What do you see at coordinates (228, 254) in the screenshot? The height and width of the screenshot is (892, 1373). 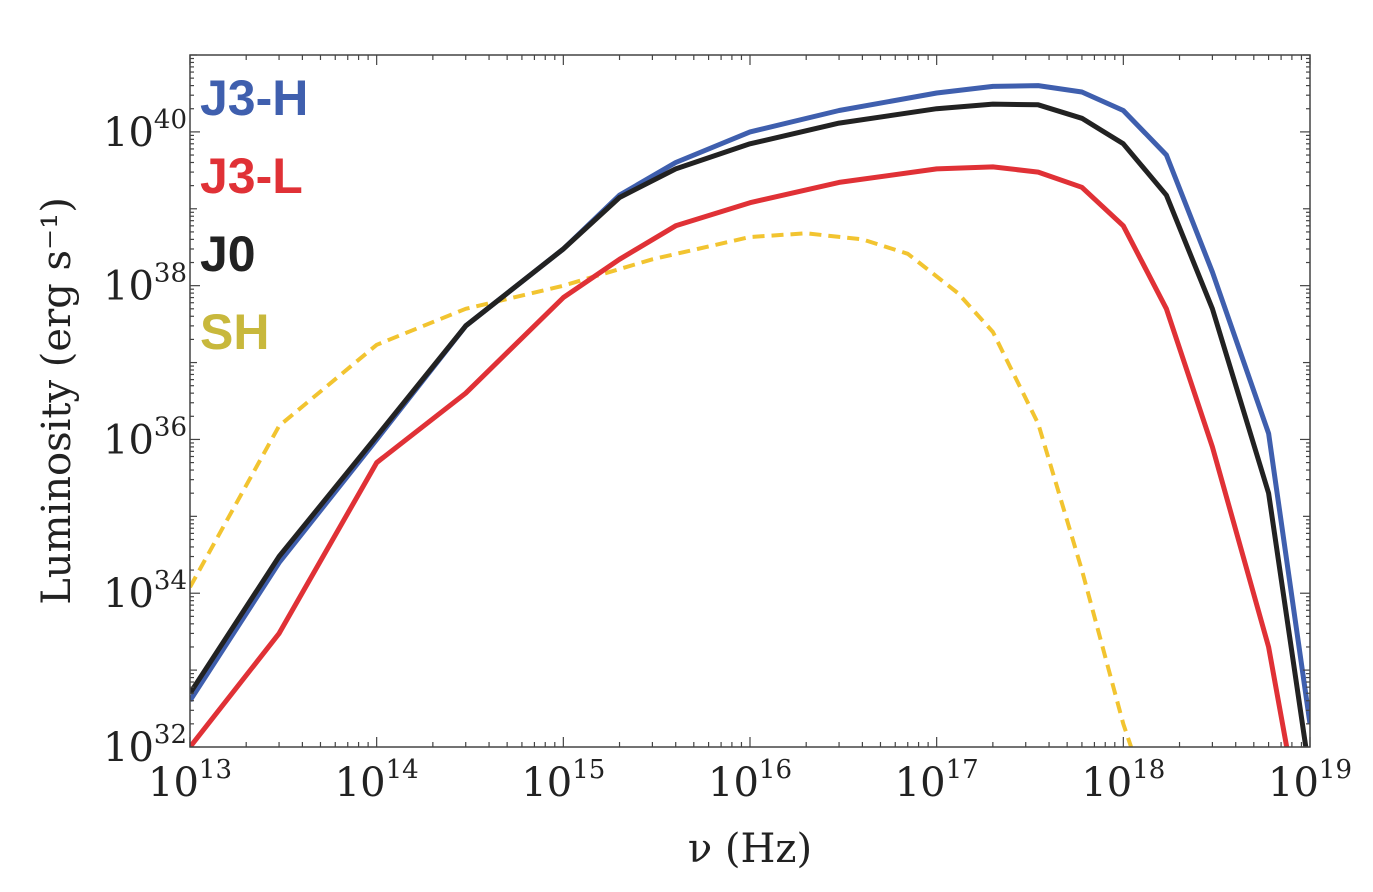 I see `legend-label-j0: J0` at bounding box center [228, 254].